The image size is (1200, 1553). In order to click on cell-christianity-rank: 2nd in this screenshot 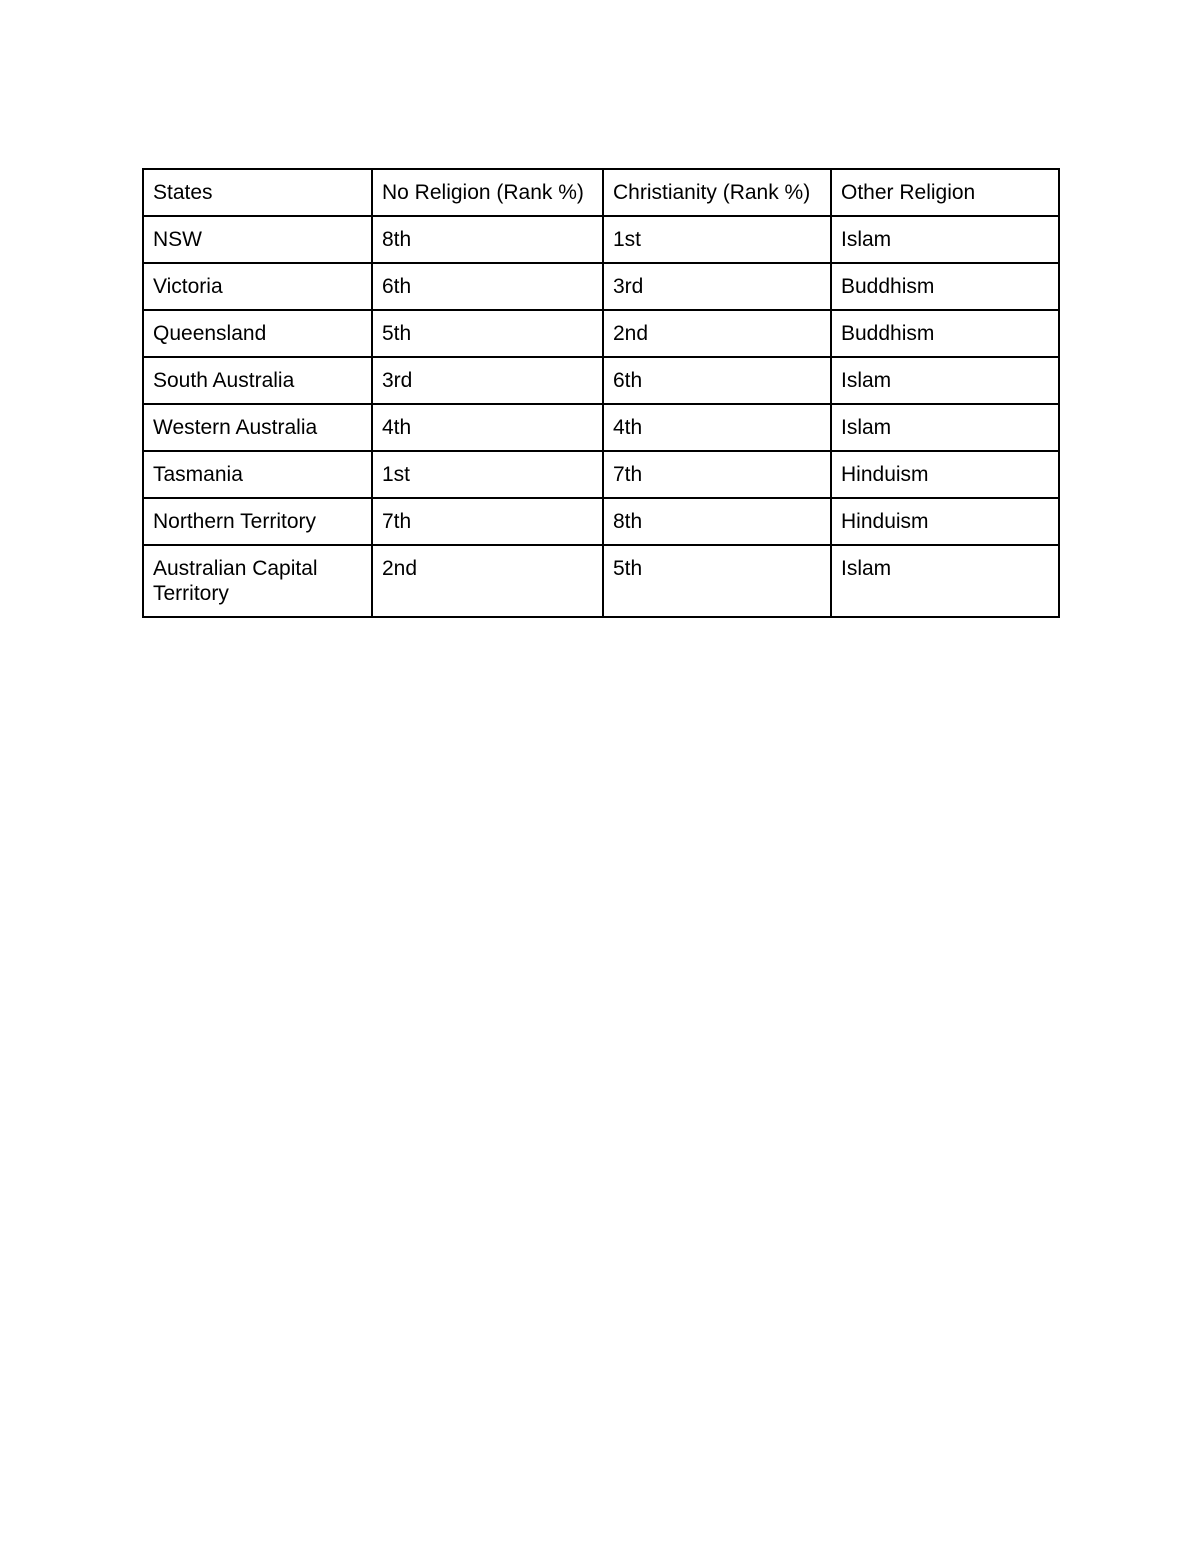, I will do `click(717, 333)`.